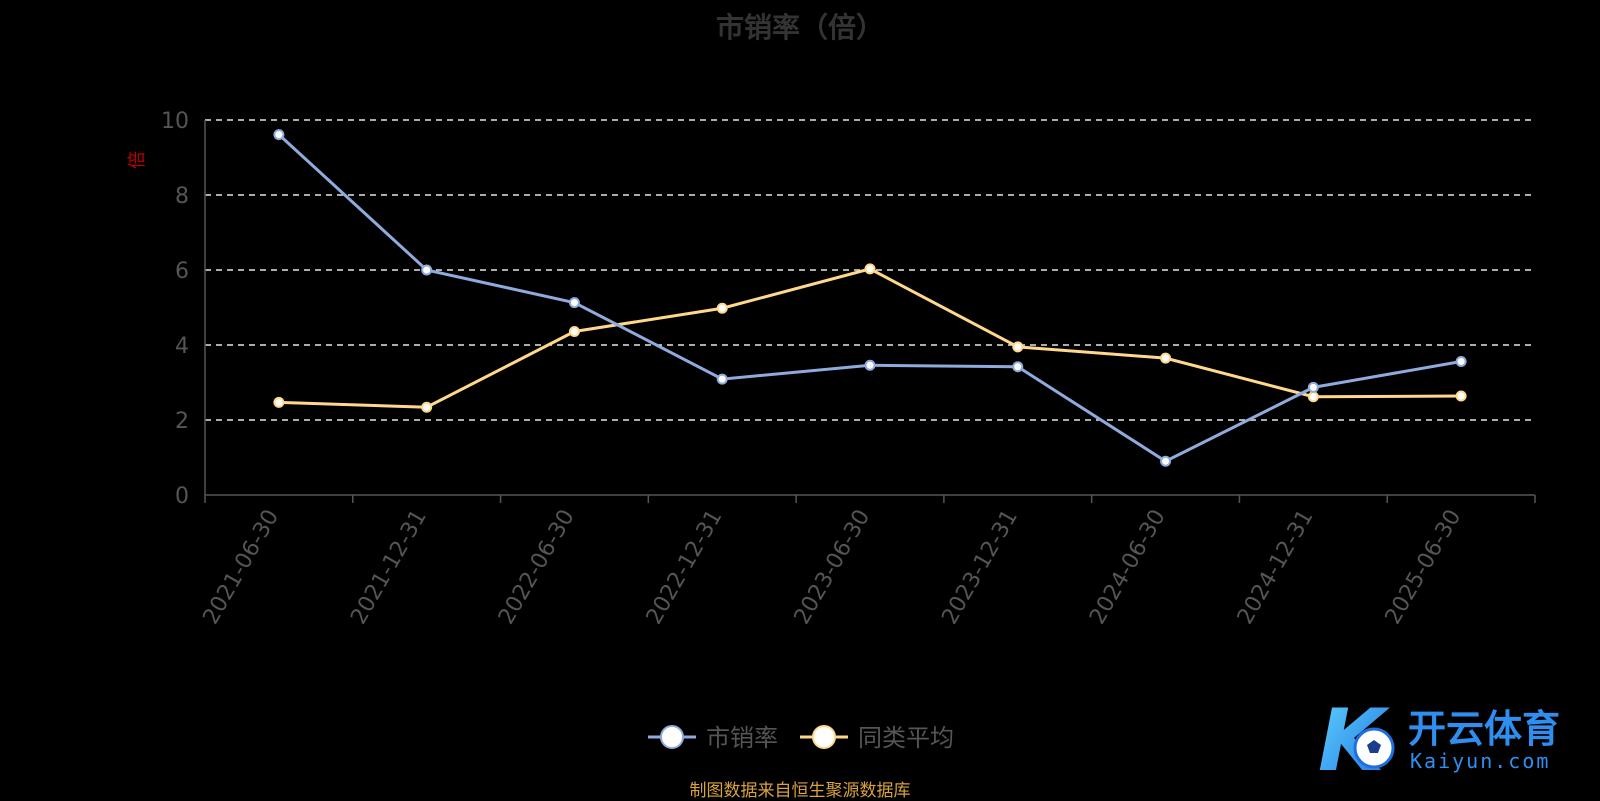  I want to click on brand-logo: K 开云体育 Kaiyun.com, so click(1450, 741).